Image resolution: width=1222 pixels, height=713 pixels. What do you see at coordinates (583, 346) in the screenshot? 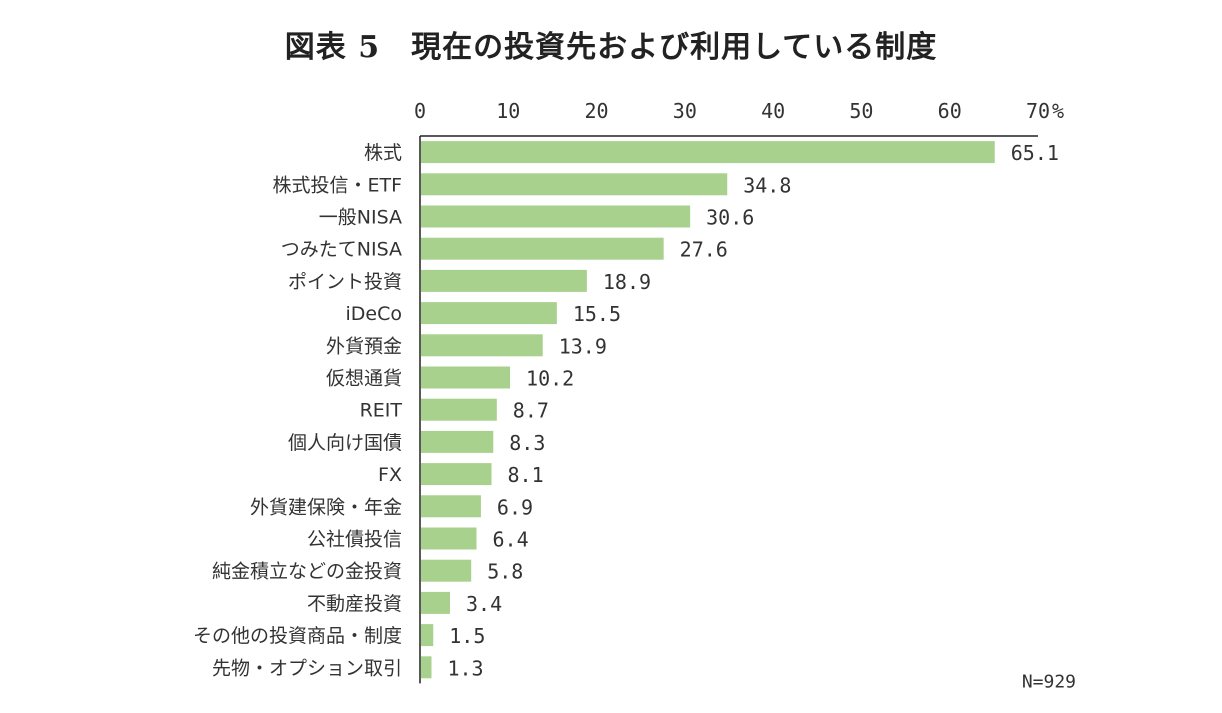
I see `value-label: 13.9` at bounding box center [583, 346].